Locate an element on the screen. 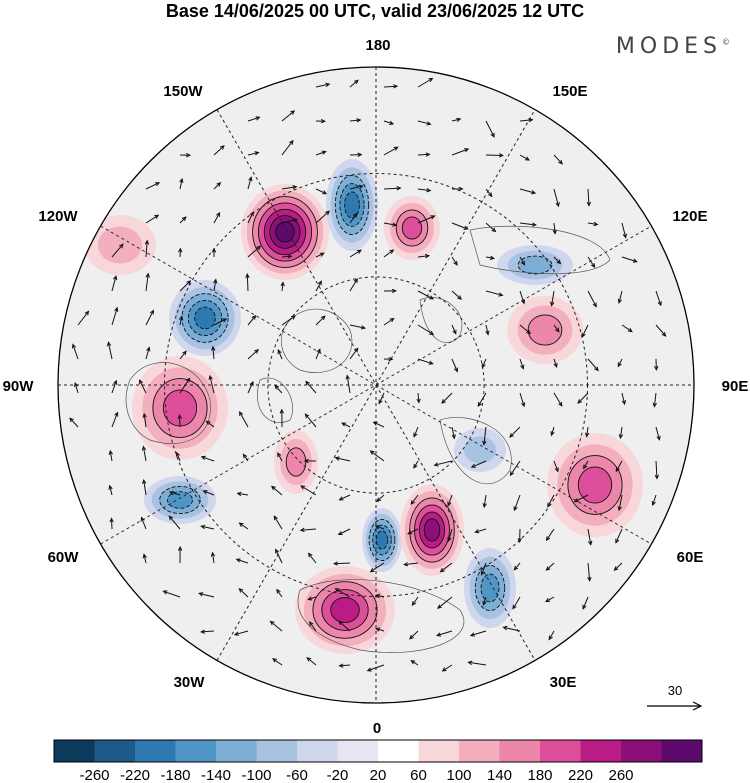 The image size is (750, 783). colorbar-tick-label: 60 is located at coordinates (418, 775).